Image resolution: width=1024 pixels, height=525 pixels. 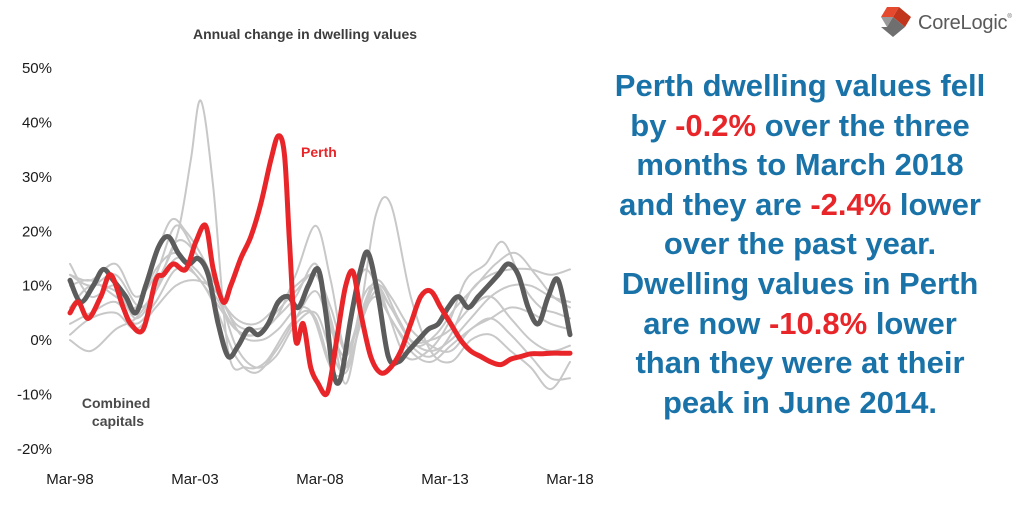 I want to click on summary-figure: -0.2%, so click(x=716, y=125).